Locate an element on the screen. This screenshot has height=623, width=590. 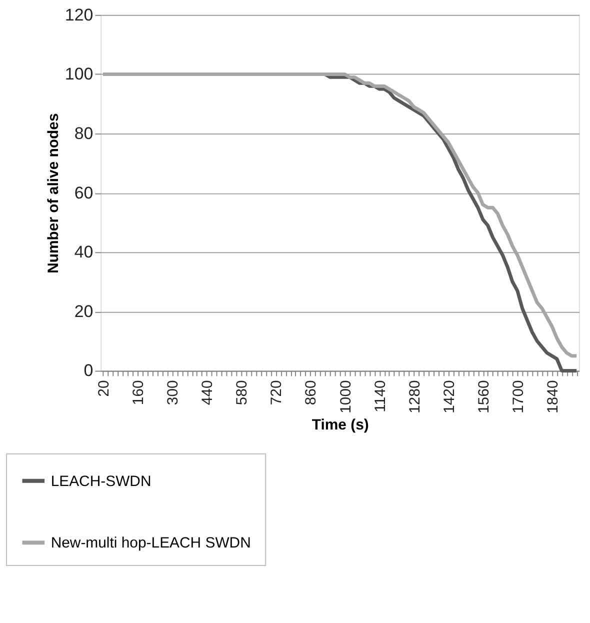
x-tick-label: 1000 is located at coordinates (345, 397).